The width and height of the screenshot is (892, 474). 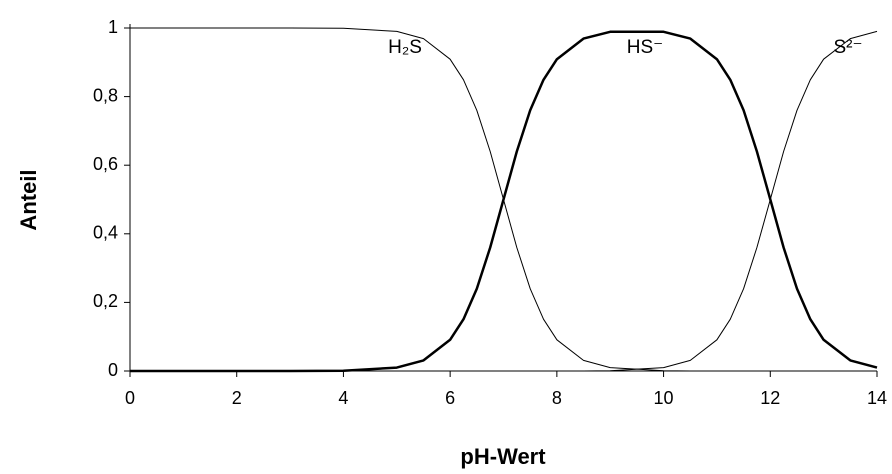 I want to click on series-label: HS⁻, so click(x=645, y=47).